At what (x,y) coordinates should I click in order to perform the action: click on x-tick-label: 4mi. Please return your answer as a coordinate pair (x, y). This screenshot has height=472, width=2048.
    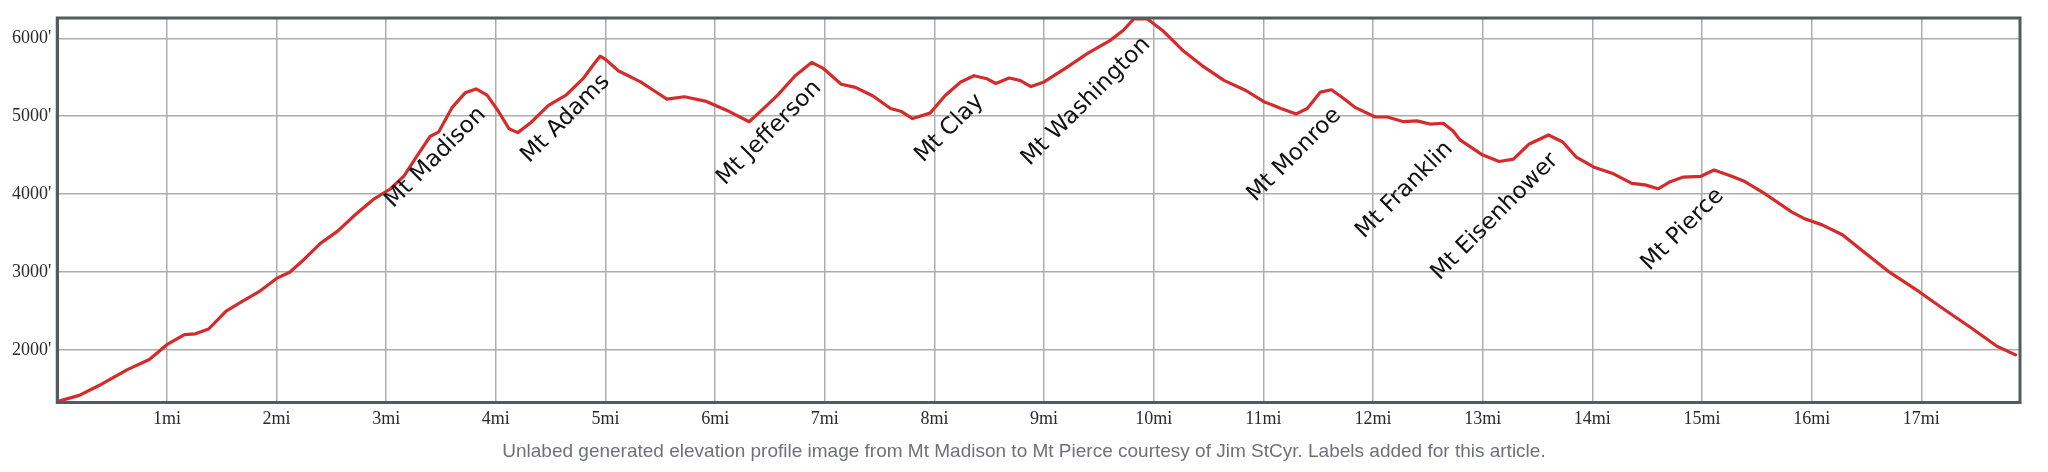
    Looking at the image, I should click on (495, 417).